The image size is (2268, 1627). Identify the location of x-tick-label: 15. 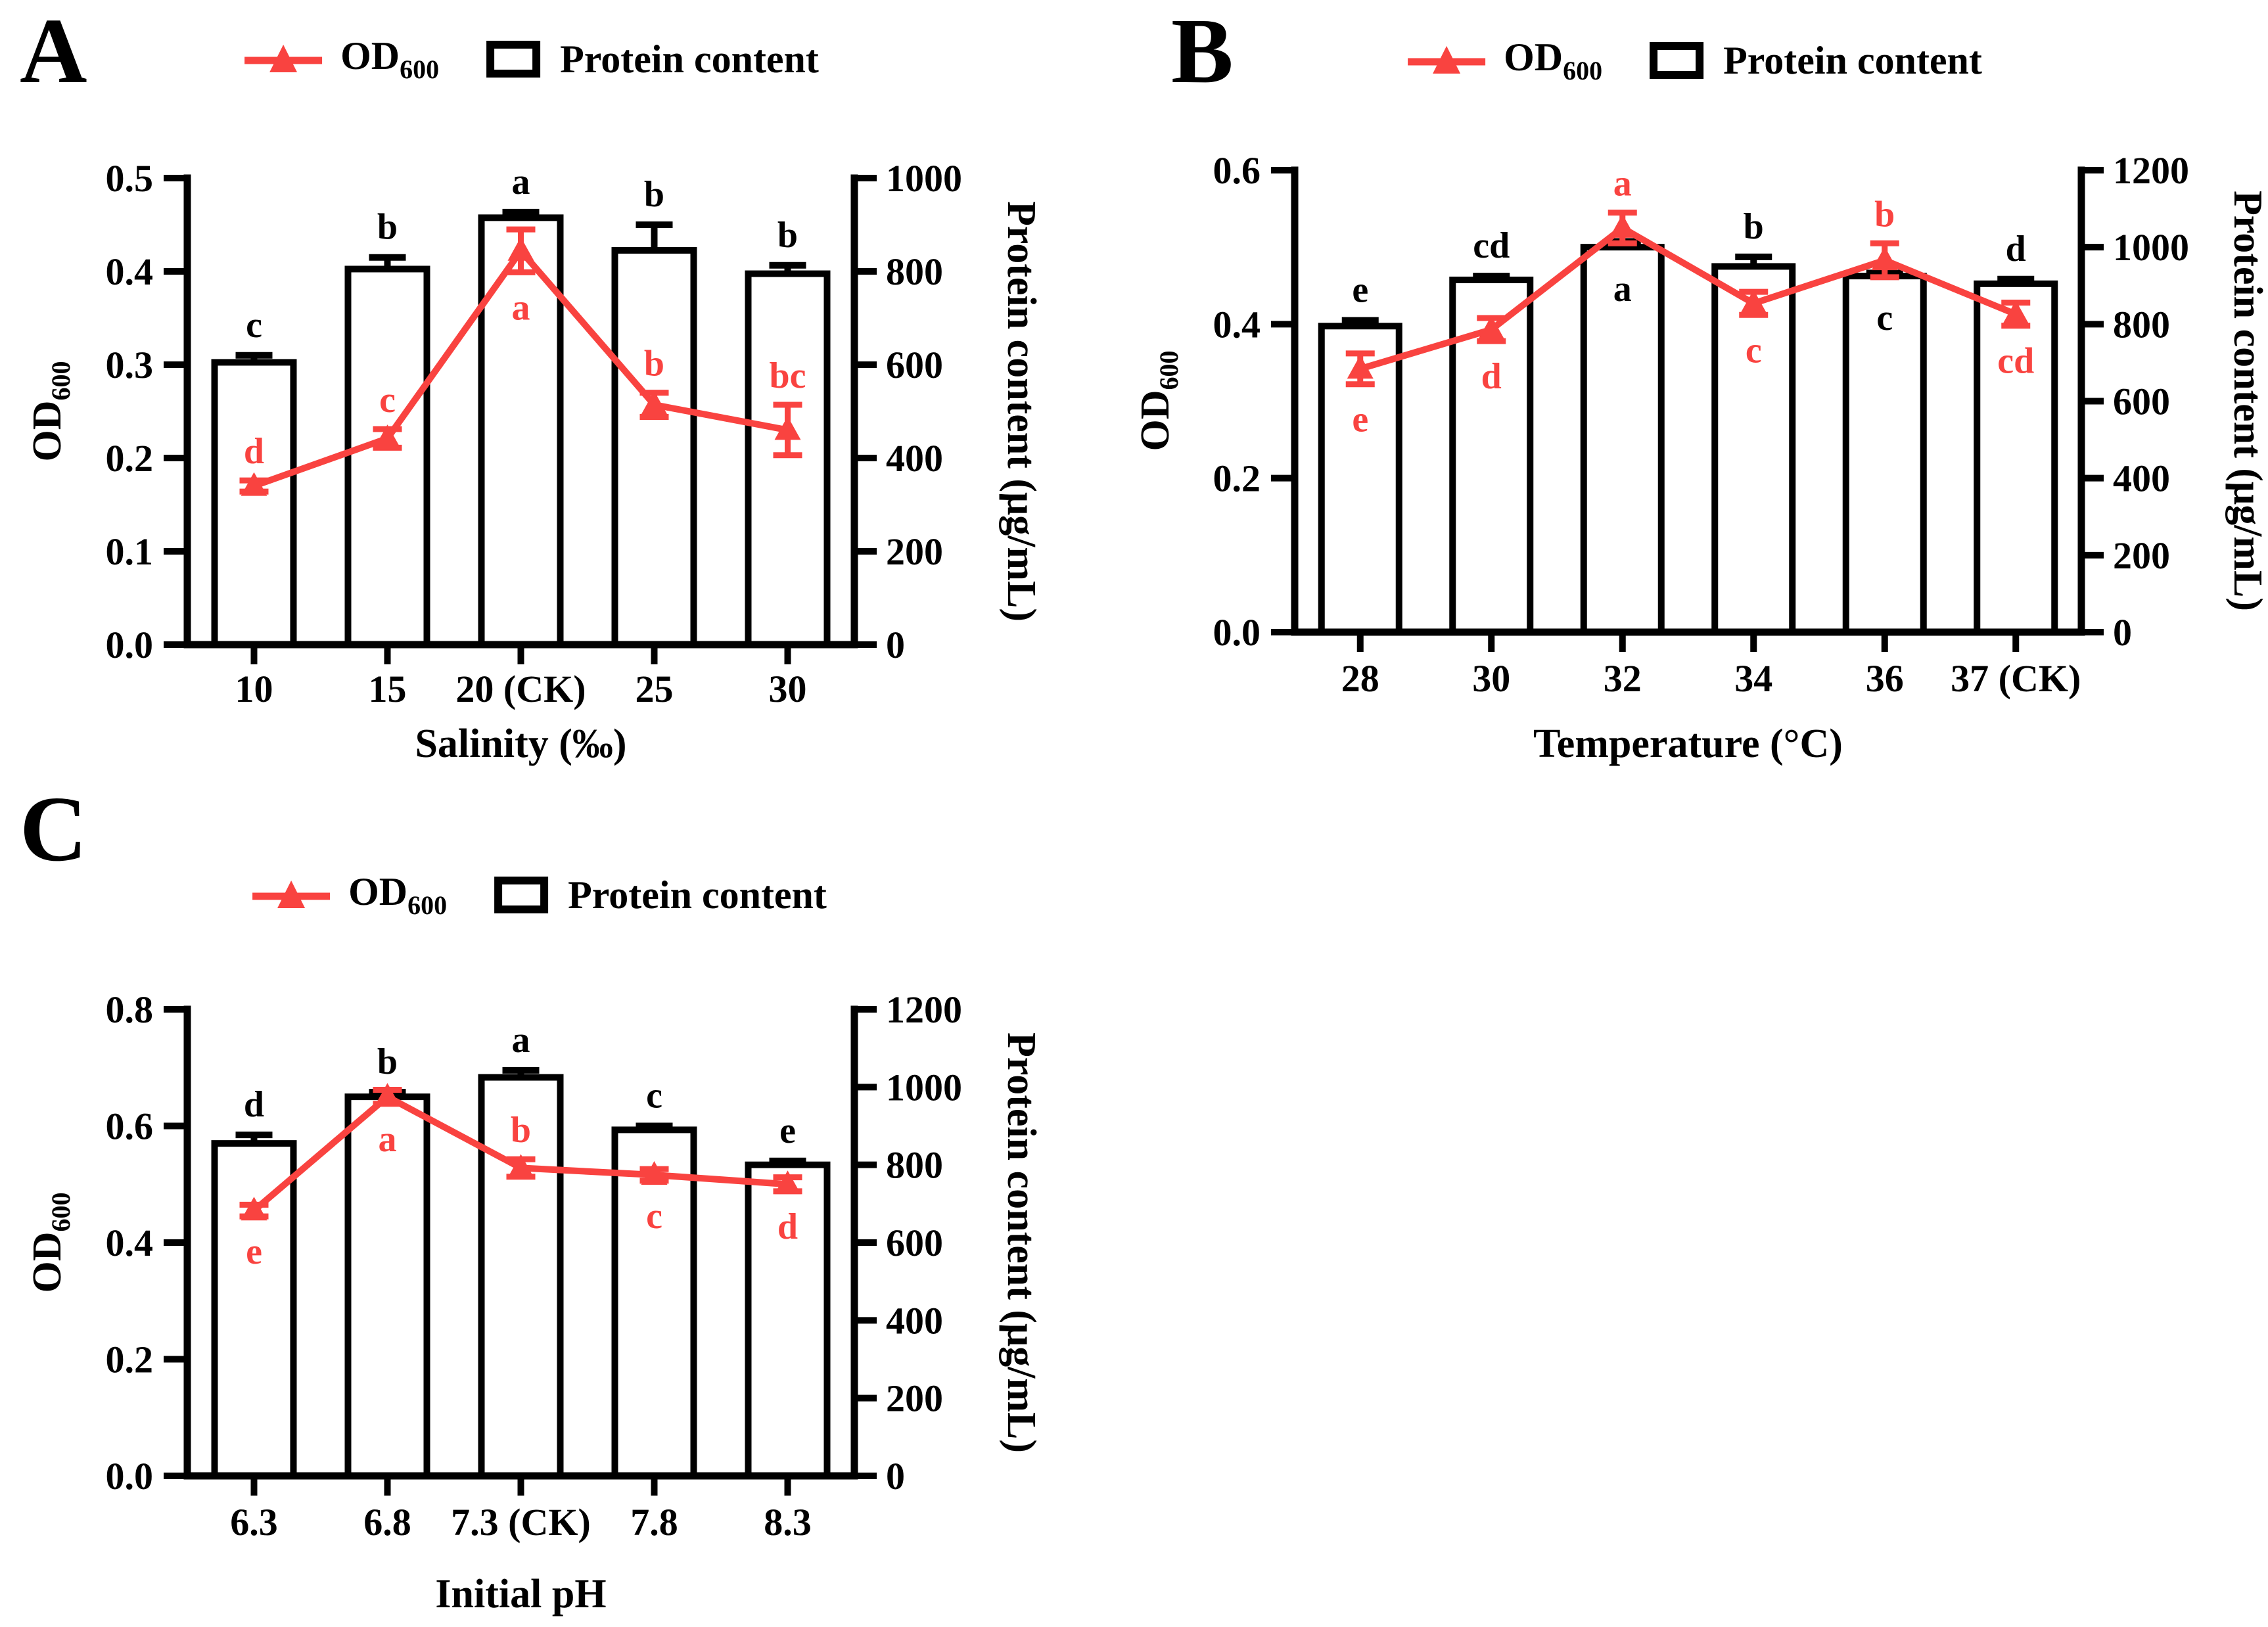
(388, 689).